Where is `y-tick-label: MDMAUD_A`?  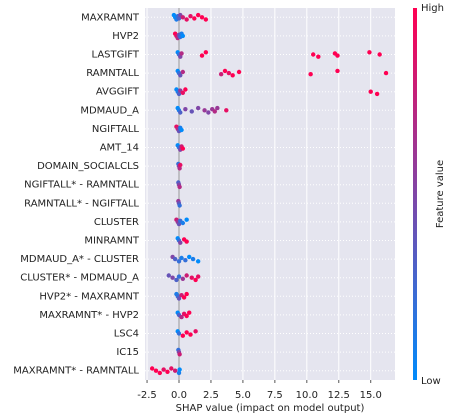 y-tick-label: MDMAUD_A is located at coordinates (109, 110).